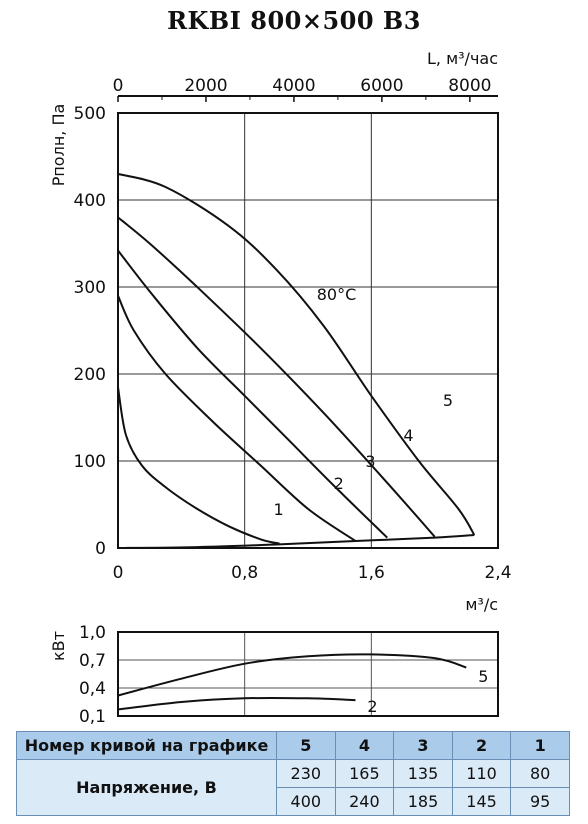  I want to click on voltage-cell: 400, so click(306, 801).